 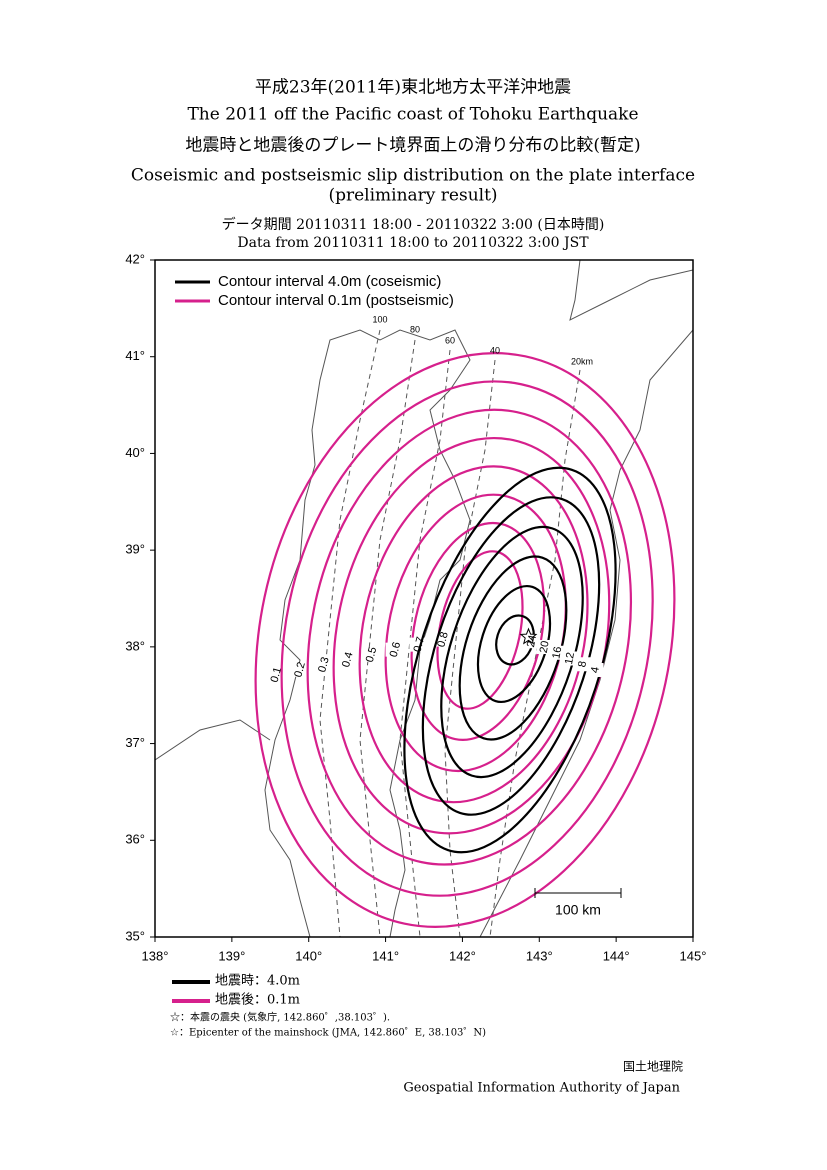 I want to click on postseismic-label: 0.5, so click(x=372, y=655).